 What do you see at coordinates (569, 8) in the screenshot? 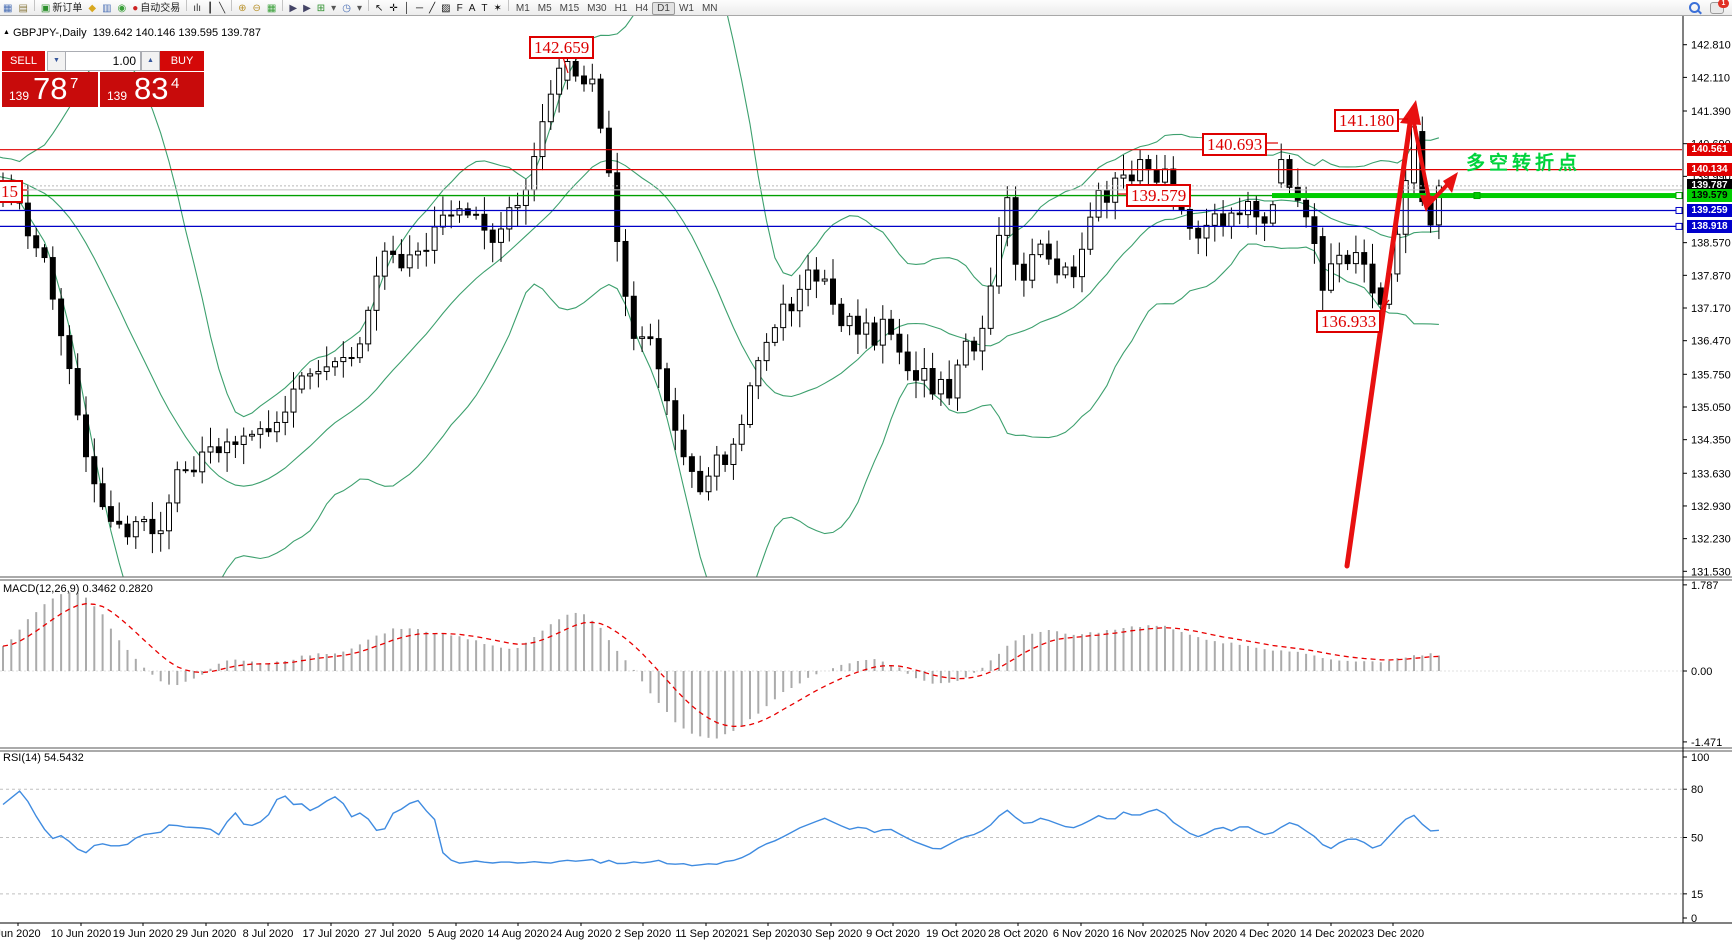
I see `timeframe-button-m15: M15` at bounding box center [569, 8].